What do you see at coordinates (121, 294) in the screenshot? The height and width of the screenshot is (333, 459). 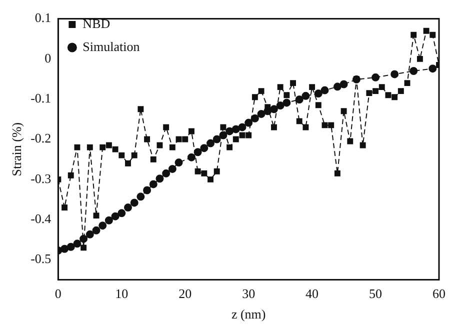 I see `x-tick-label: 10` at bounding box center [121, 294].